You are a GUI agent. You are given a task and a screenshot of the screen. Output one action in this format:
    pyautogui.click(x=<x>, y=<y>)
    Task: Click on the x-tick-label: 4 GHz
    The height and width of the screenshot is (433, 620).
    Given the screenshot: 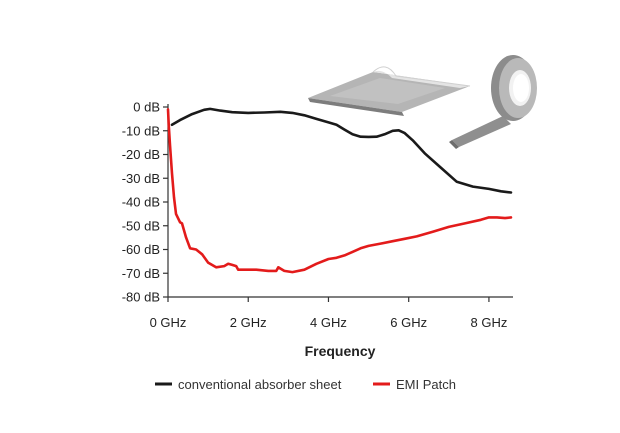 What is the action you would take?
    pyautogui.click(x=328, y=322)
    